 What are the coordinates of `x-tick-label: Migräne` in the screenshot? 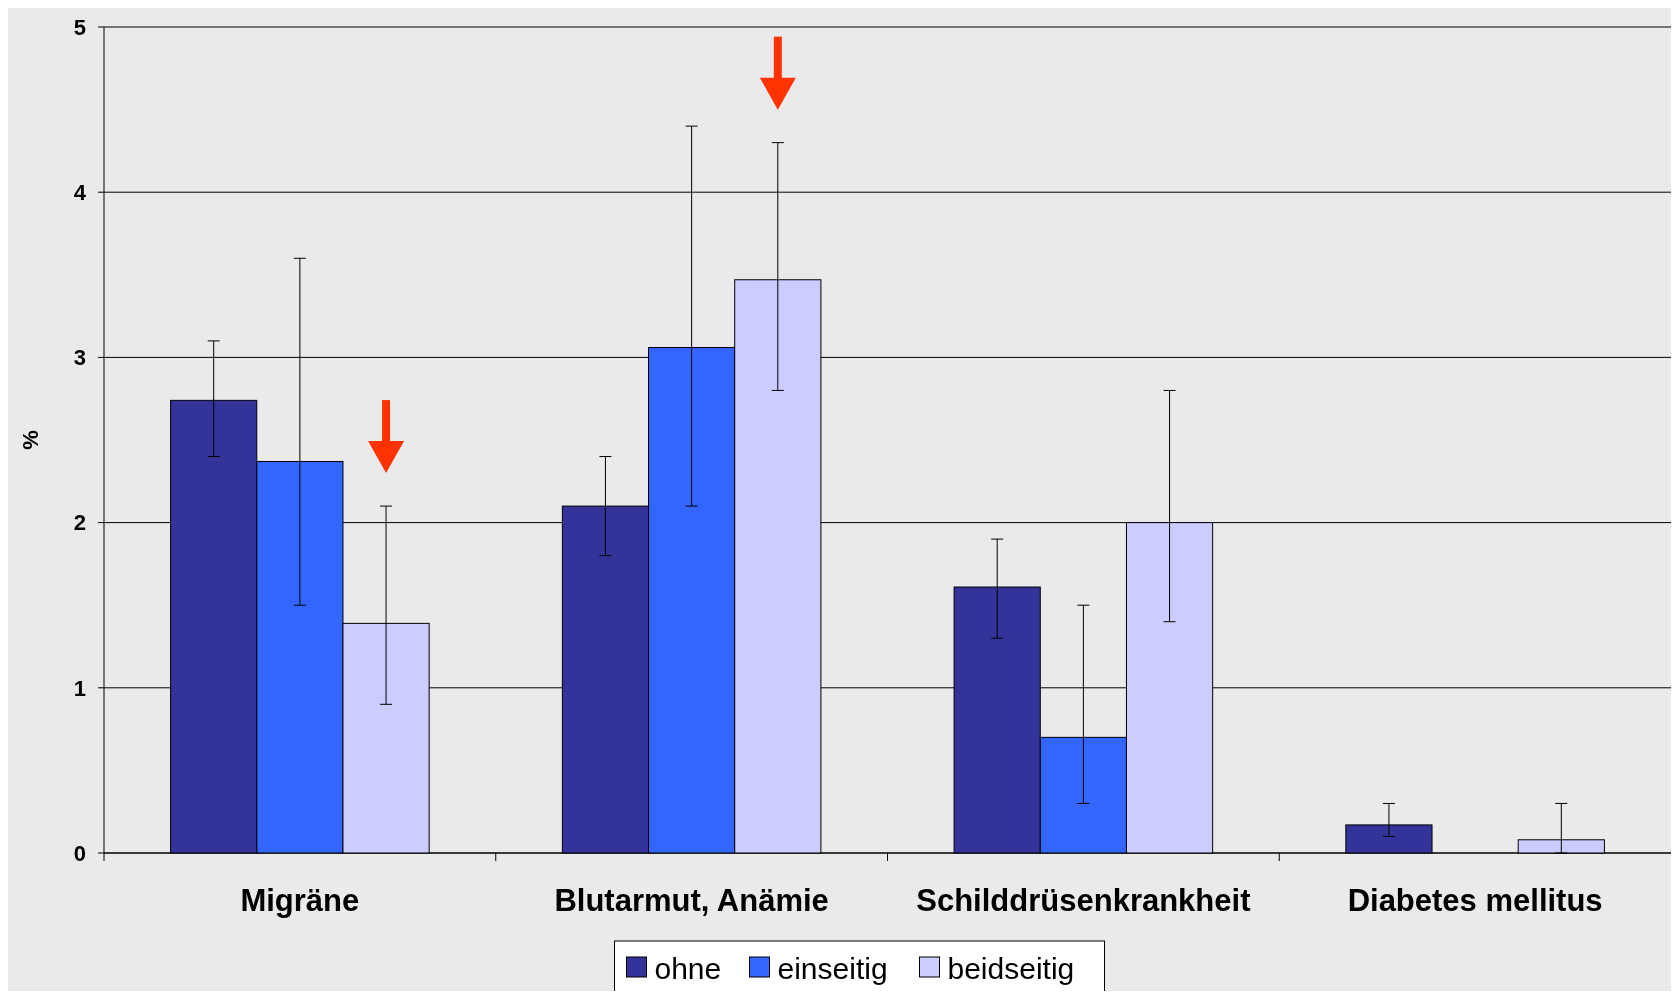 It's located at (300, 900).